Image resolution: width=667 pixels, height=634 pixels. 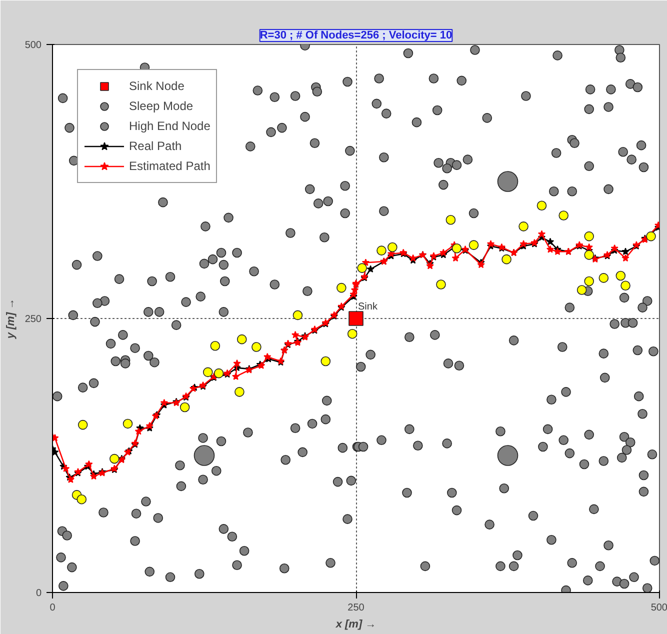 What do you see at coordinates (39, 593) in the screenshot?
I see `y-tick-label: 0` at bounding box center [39, 593].